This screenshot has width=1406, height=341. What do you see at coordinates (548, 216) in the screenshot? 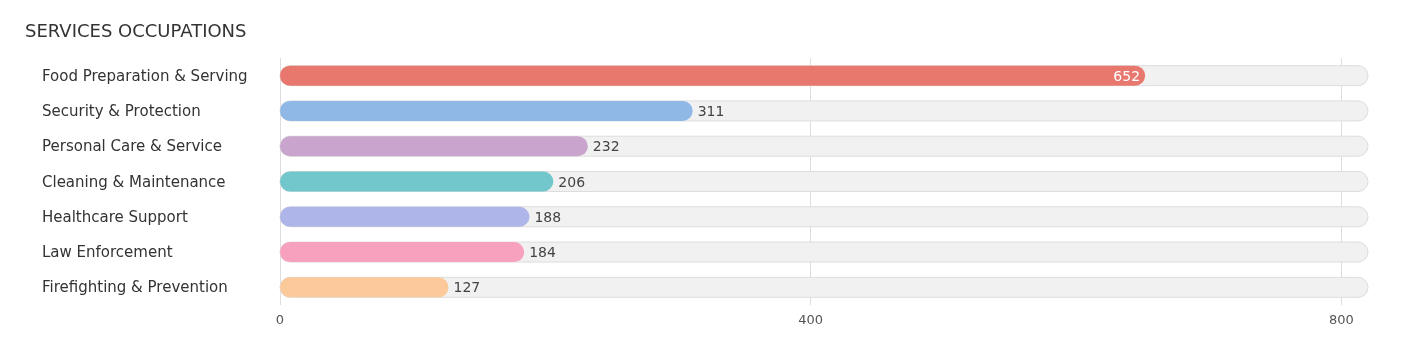
I see `data-label: 188` at bounding box center [548, 216].